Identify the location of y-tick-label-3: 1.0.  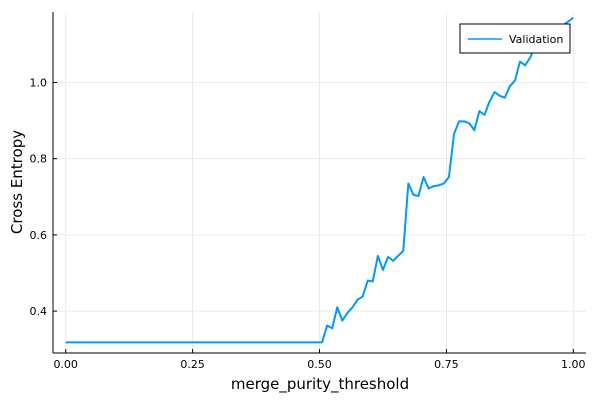
(39, 82).